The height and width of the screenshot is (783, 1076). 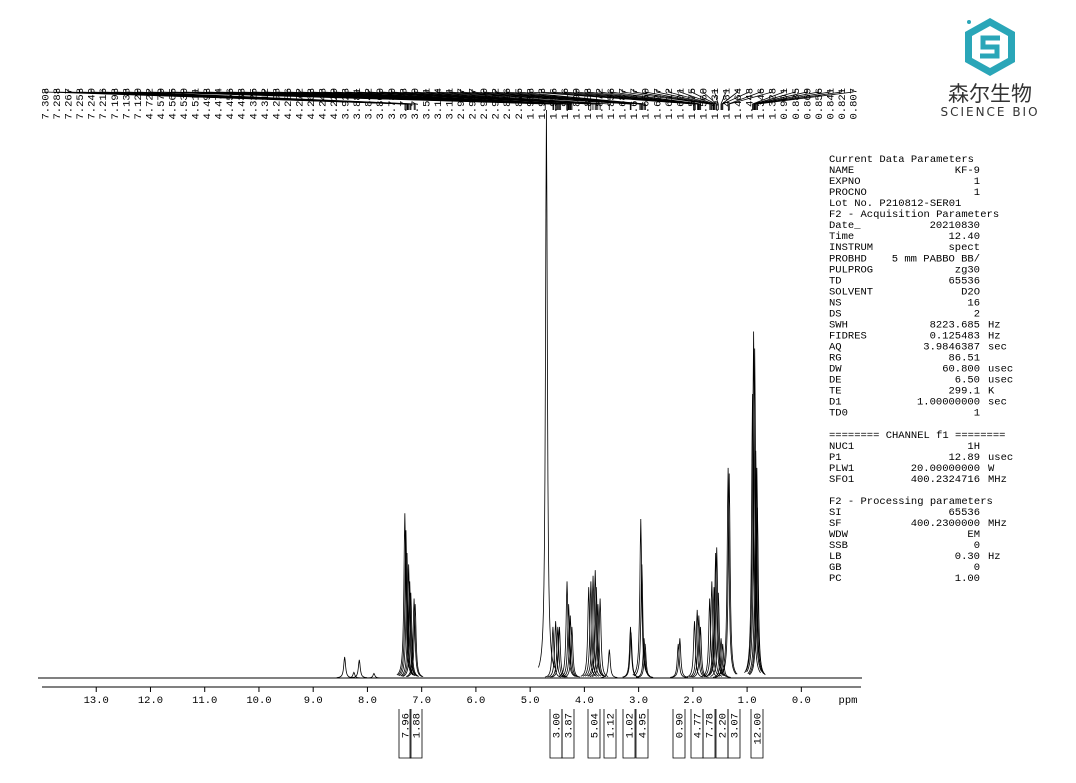 I want to click on peak-label: 3.800, so click(x=381, y=104).